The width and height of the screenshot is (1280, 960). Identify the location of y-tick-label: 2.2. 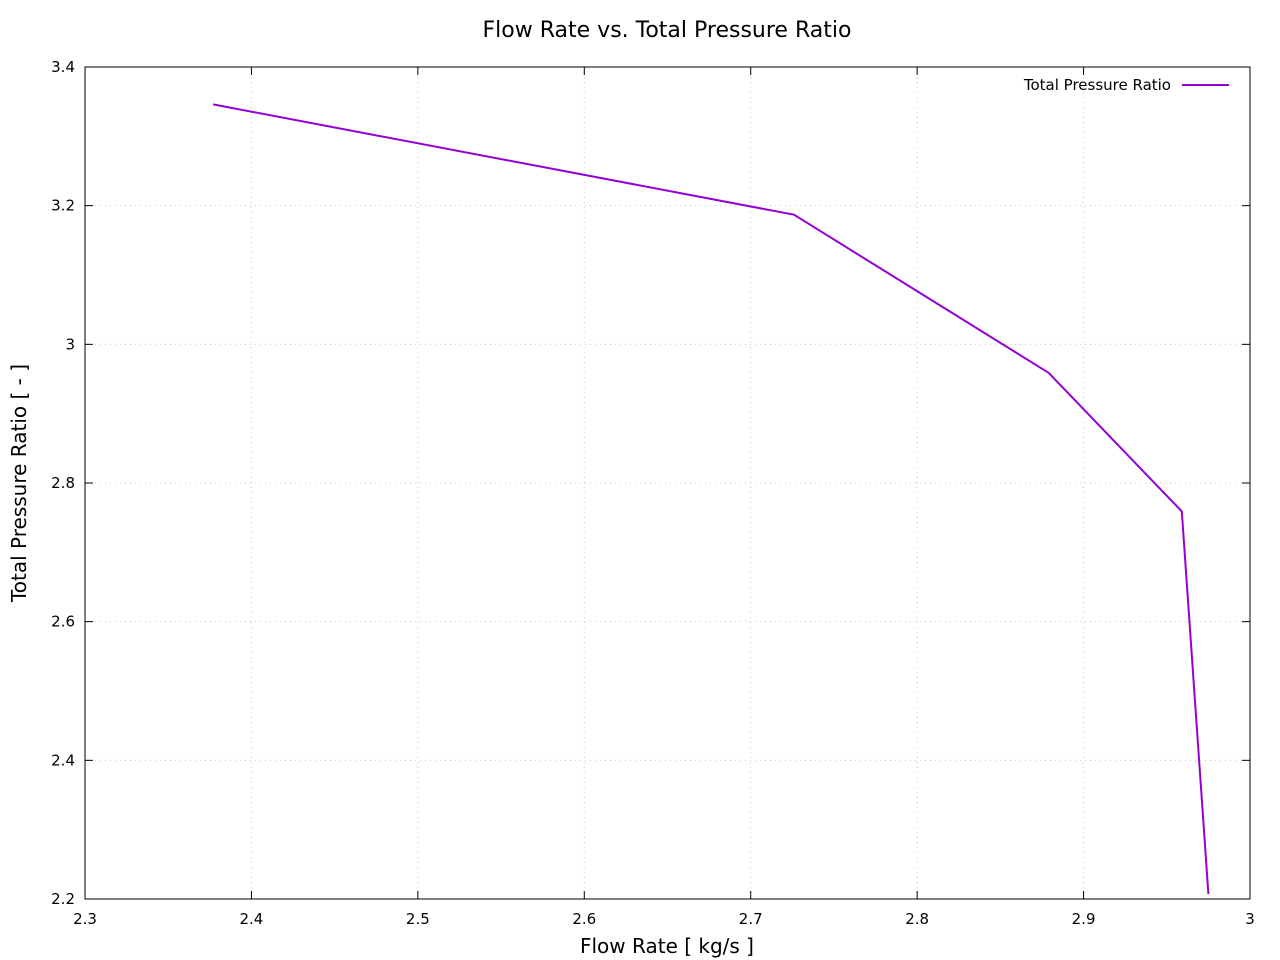
(63, 899).